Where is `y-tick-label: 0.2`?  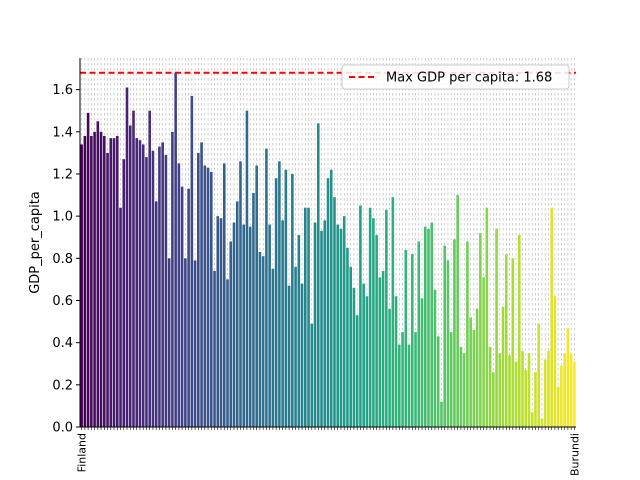 y-tick-label: 0.2 is located at coordinates (62, 385).